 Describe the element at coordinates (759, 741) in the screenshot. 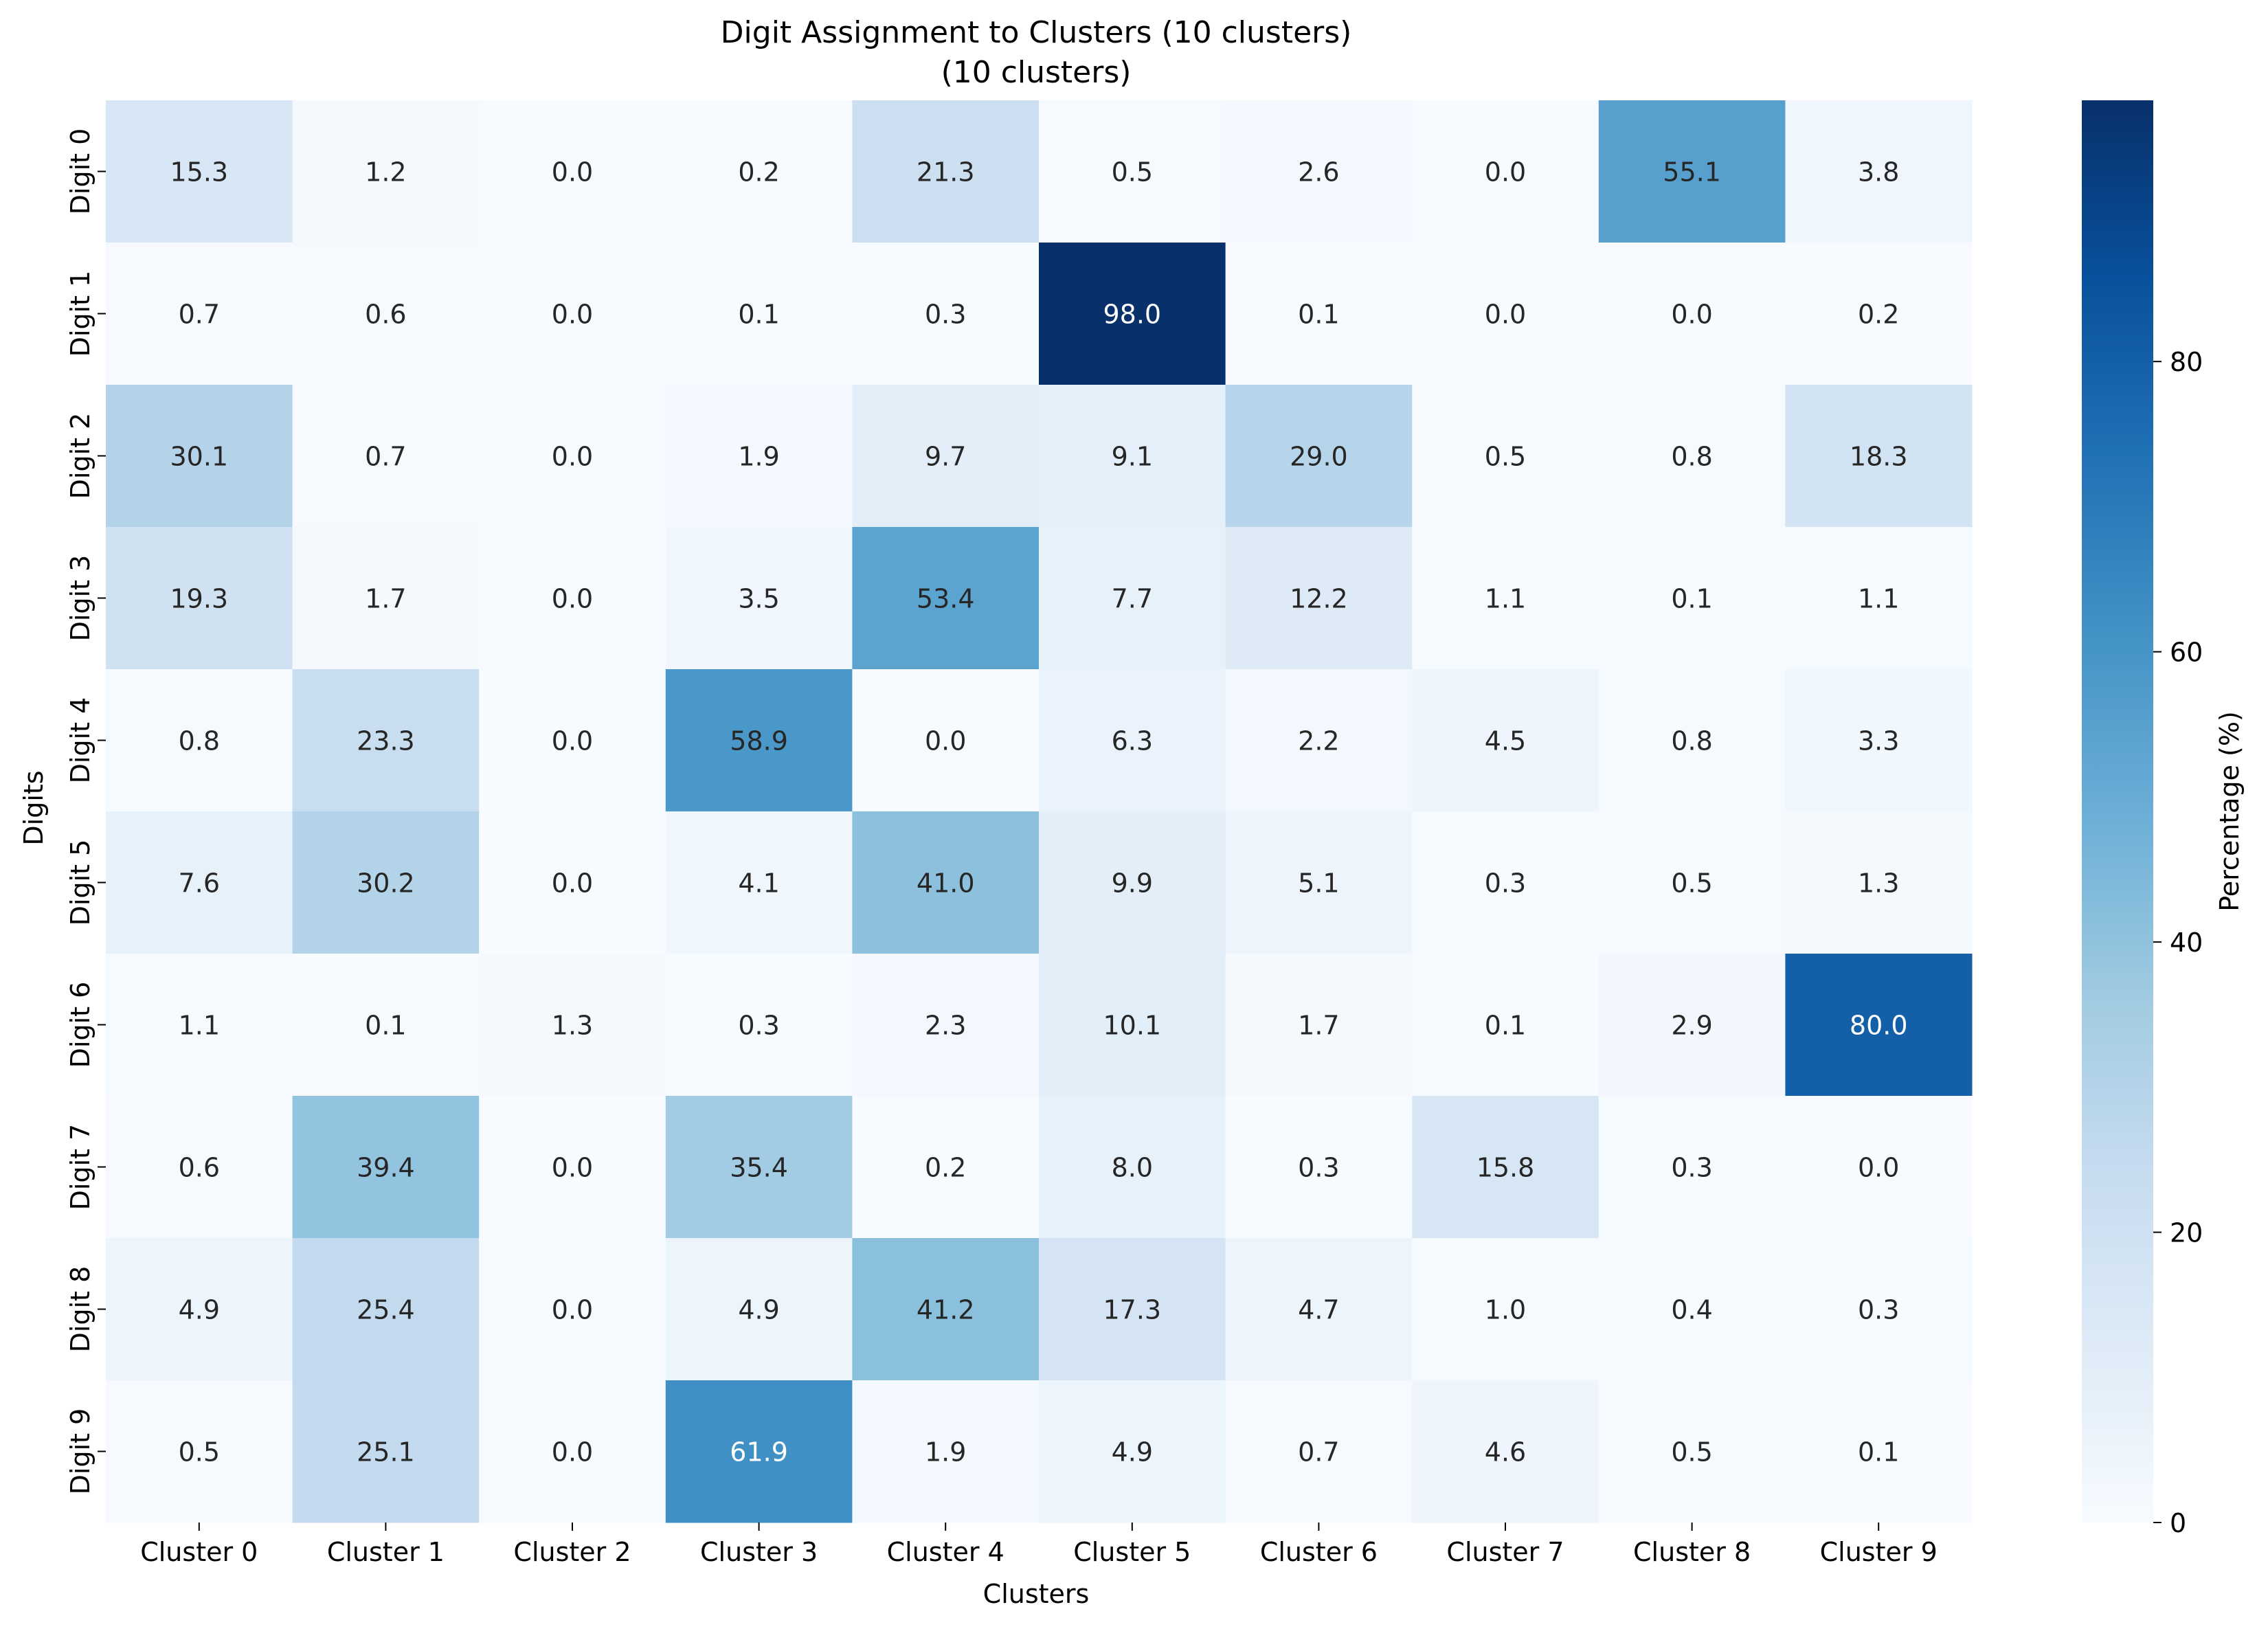

I see `cell-value-label: 58.9` at that location.